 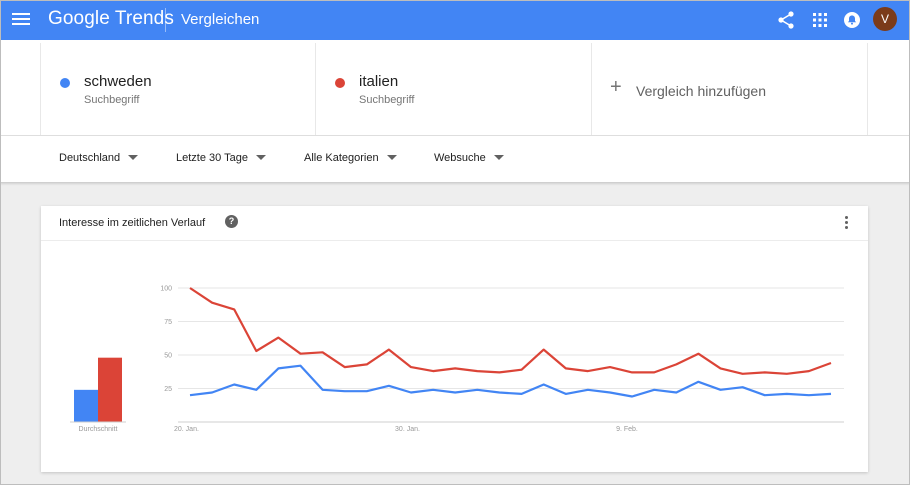 I want to click on add-comparison-button: + Vergleich hinzufügen, so click(x=729, y=89).